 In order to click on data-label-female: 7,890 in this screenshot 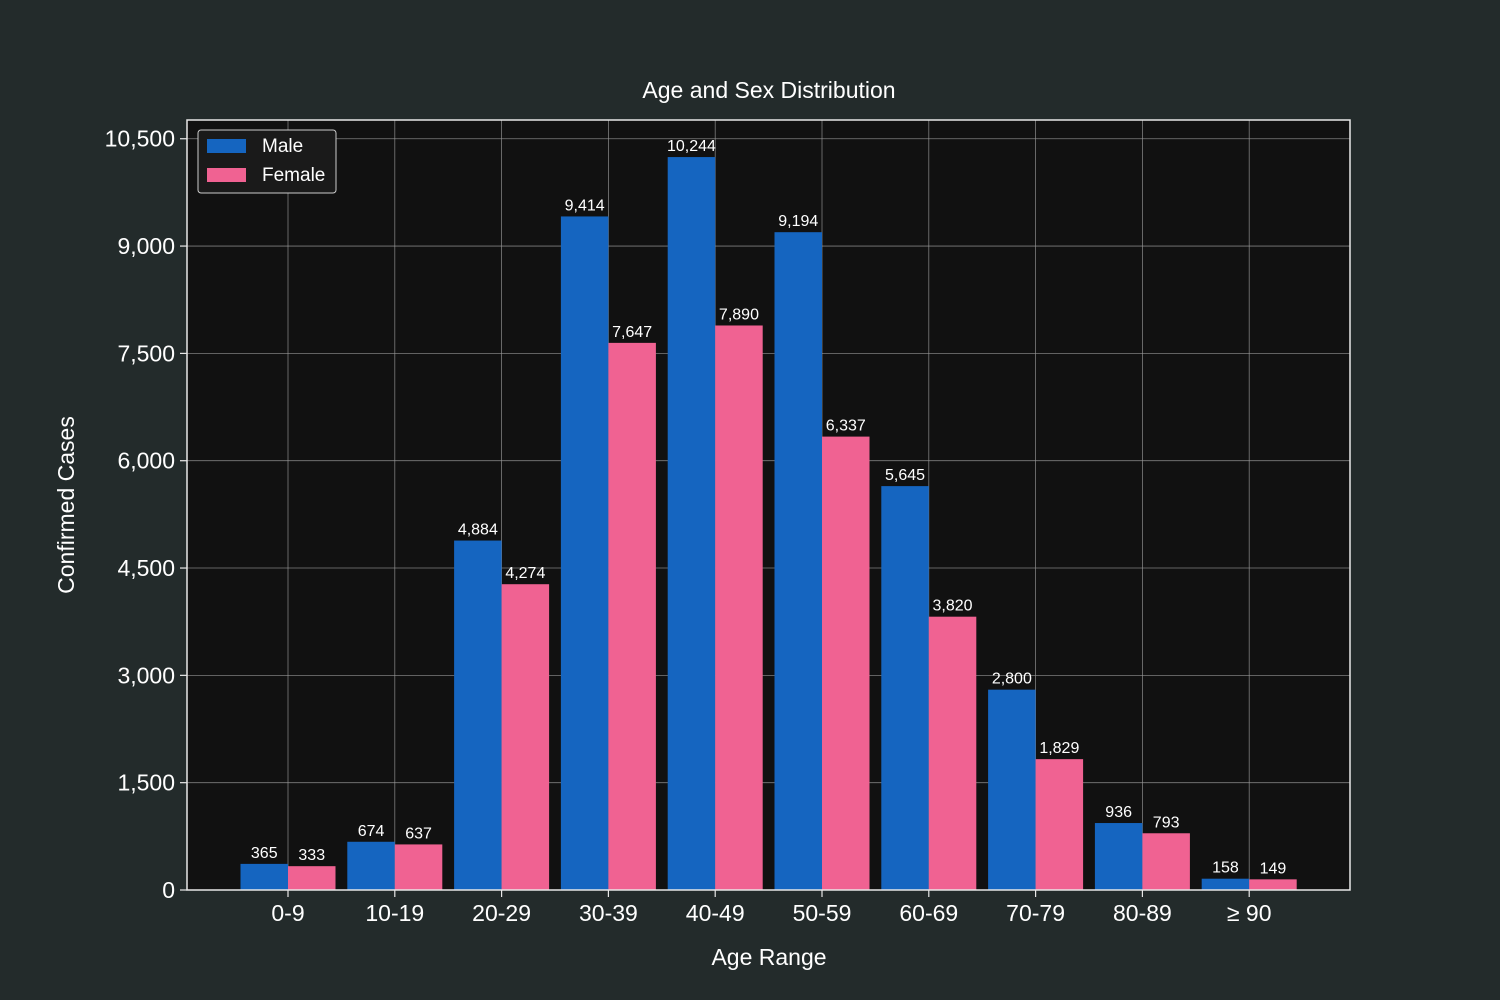, I will do `click(739, 314)`.